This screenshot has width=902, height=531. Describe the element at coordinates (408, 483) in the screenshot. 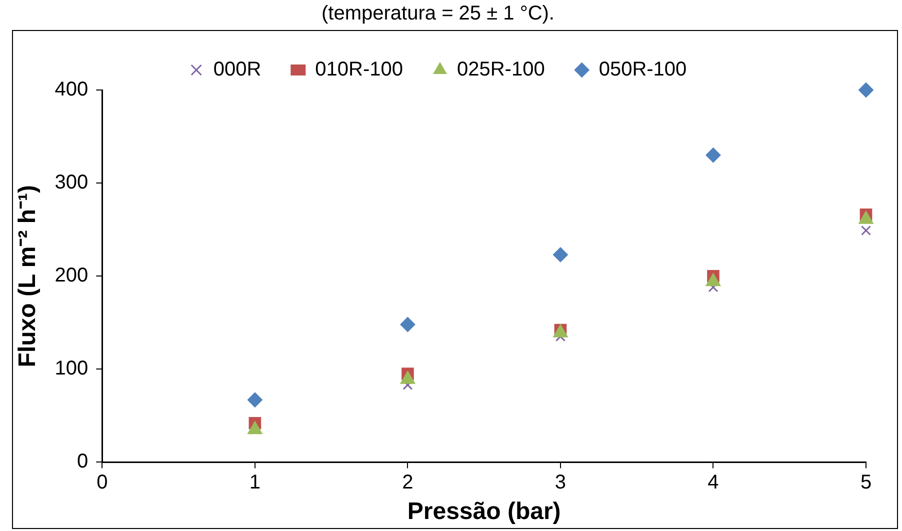

I see `x-tick-label: 2` at that location.